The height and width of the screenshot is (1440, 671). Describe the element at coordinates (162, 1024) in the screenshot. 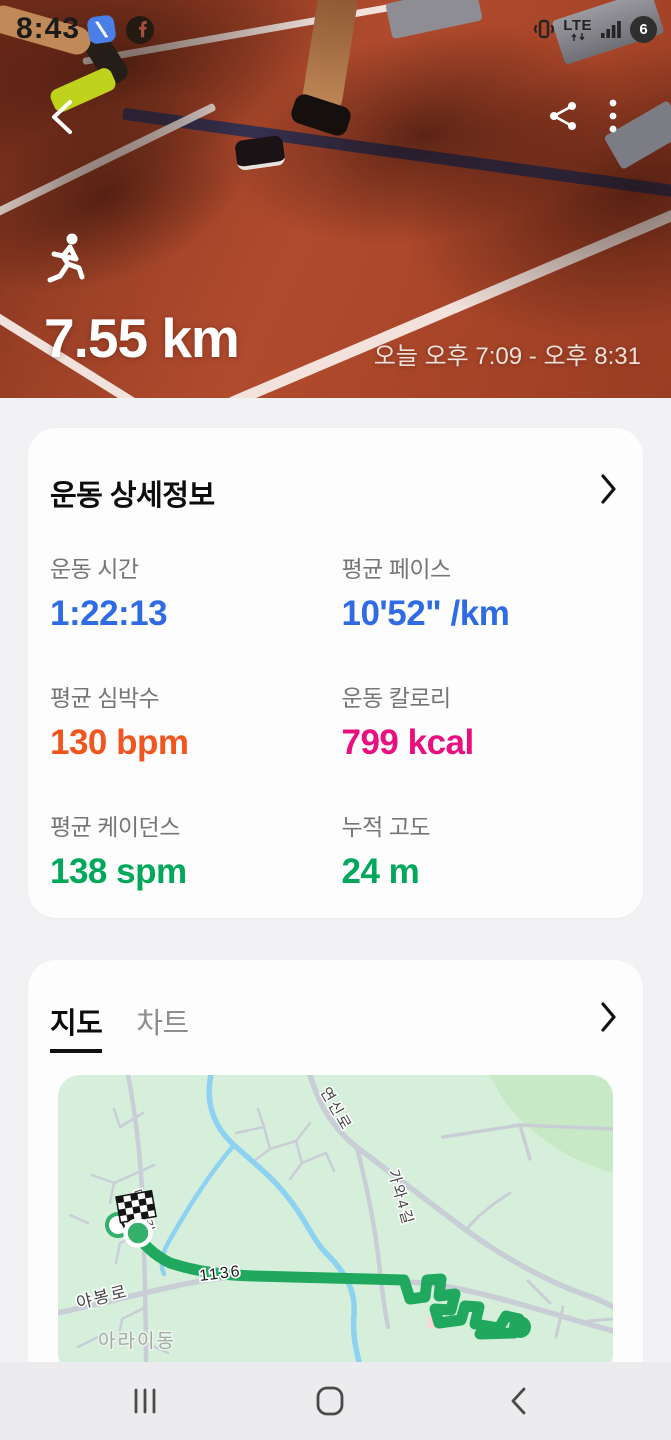

I see `tab-chart: 차트` at that location.